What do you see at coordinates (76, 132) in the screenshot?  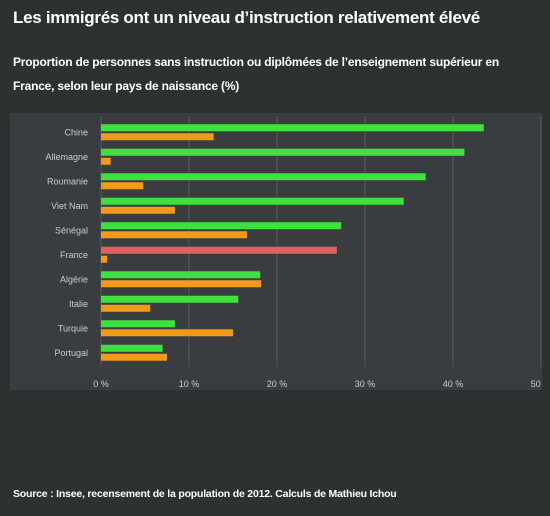 I see `category-label: Chine` at bounding box center [76, 132].